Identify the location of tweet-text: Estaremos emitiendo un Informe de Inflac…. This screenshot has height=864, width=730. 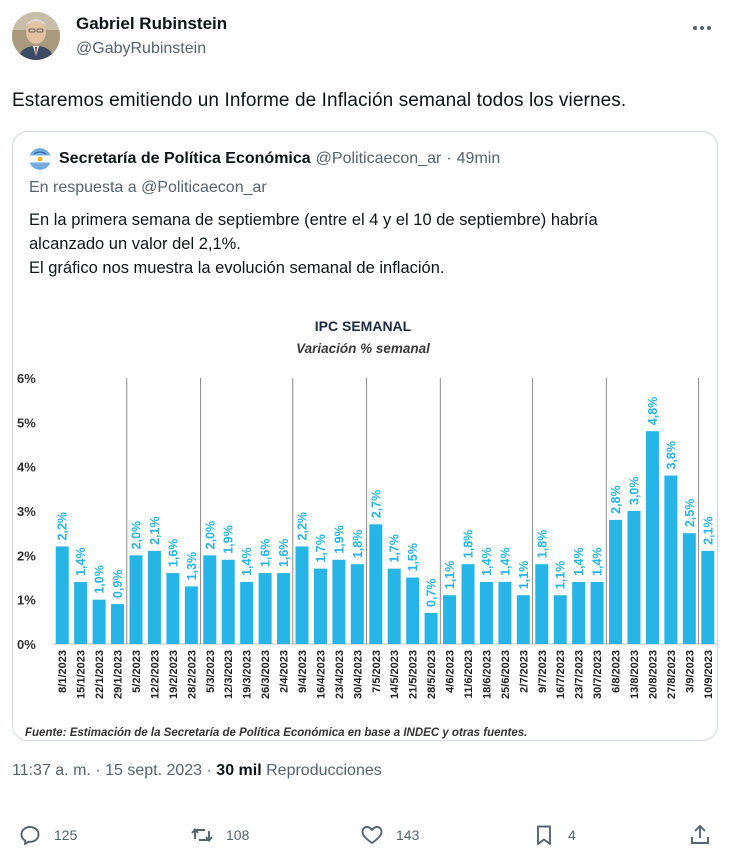
(319, 100).